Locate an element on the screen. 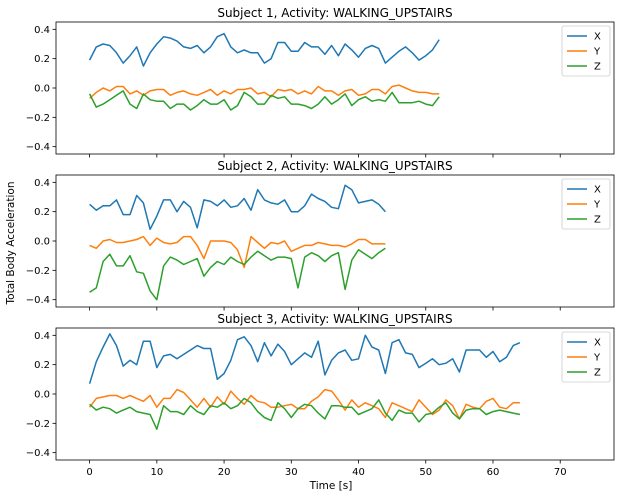  figure-xlabel: Time [s] is located at coordinates (331, 486).